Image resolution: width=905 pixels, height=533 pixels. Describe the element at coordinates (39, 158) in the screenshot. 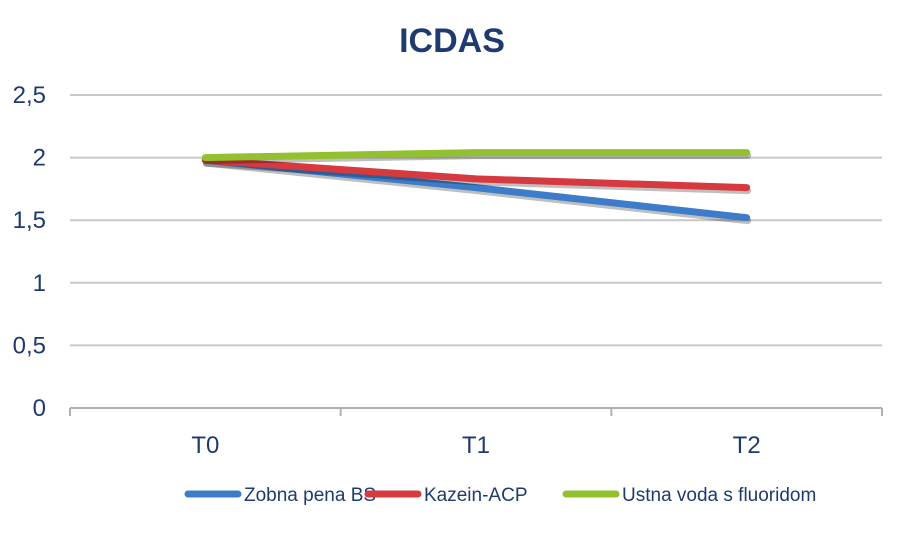

I see `y-tick-label: 2` at that location.